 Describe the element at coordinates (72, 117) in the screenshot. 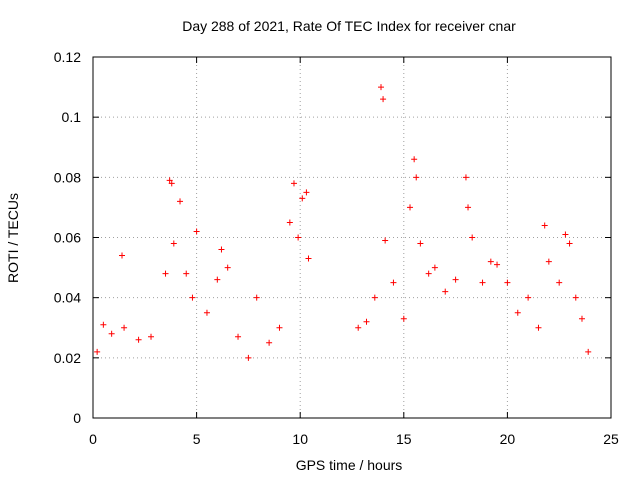

I see `y-tick-label: 0.1` at that location.